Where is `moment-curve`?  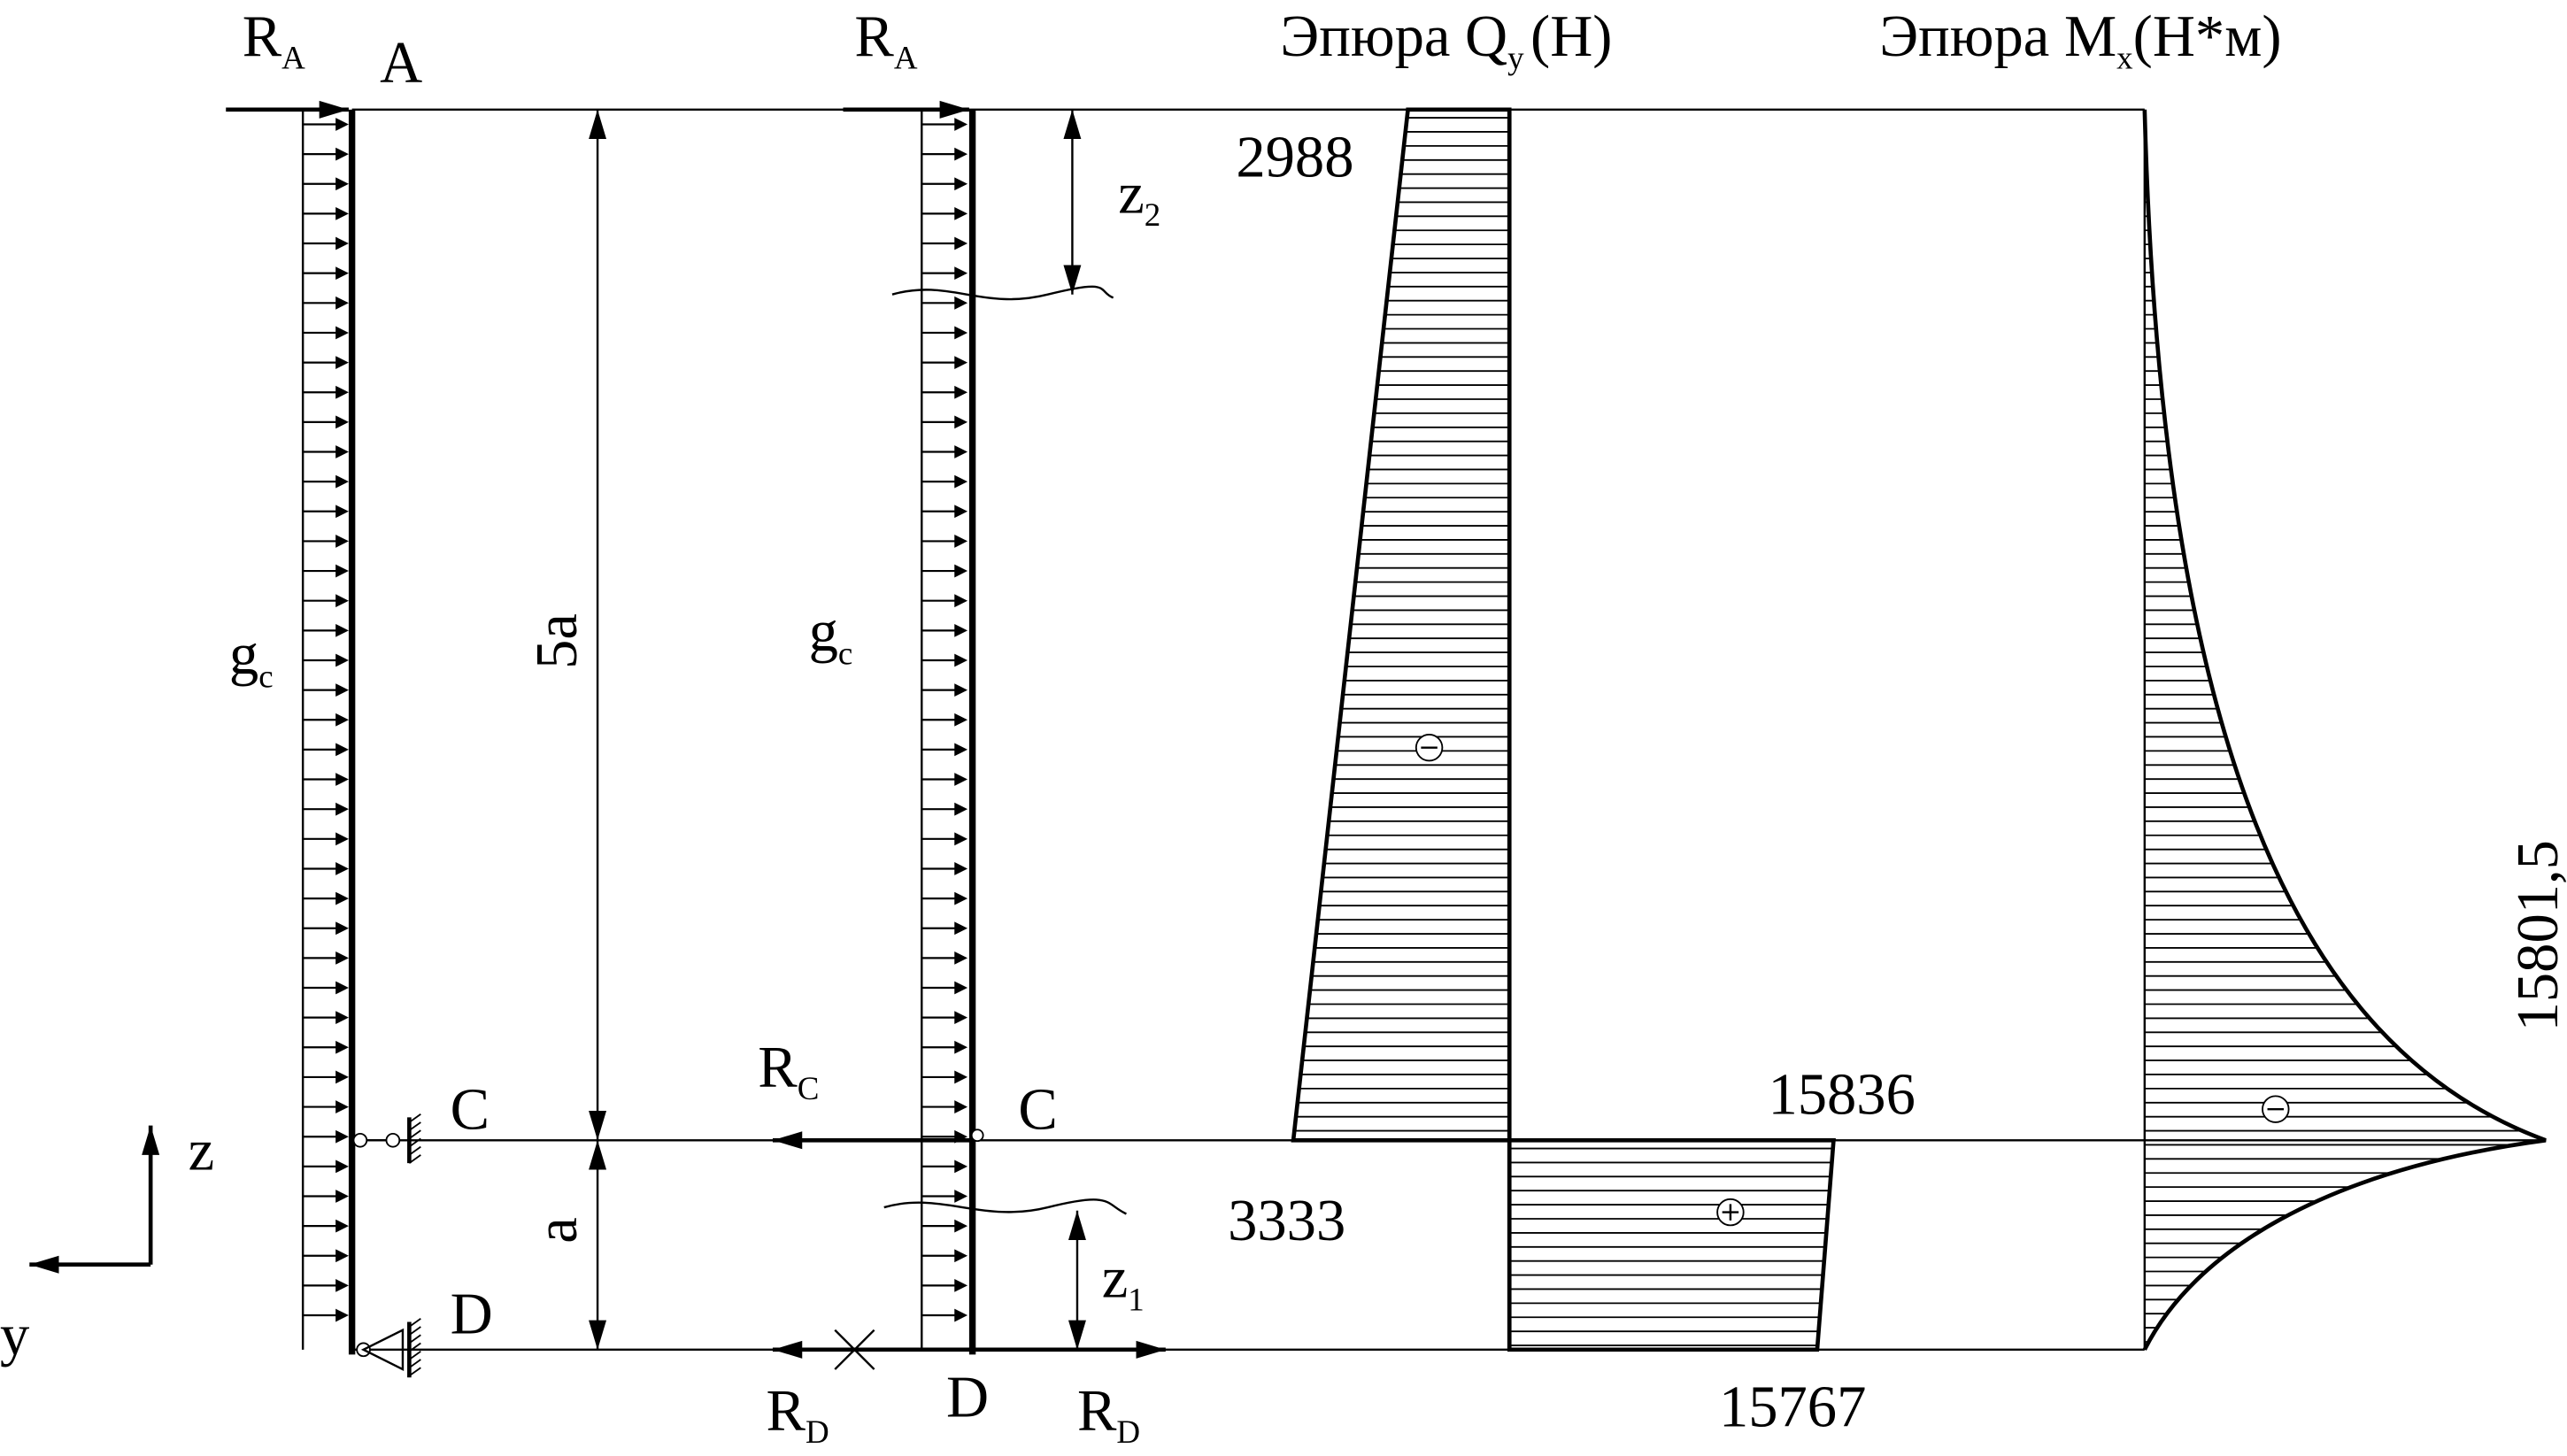
moment-curve is located at coordinates (2345, 730).